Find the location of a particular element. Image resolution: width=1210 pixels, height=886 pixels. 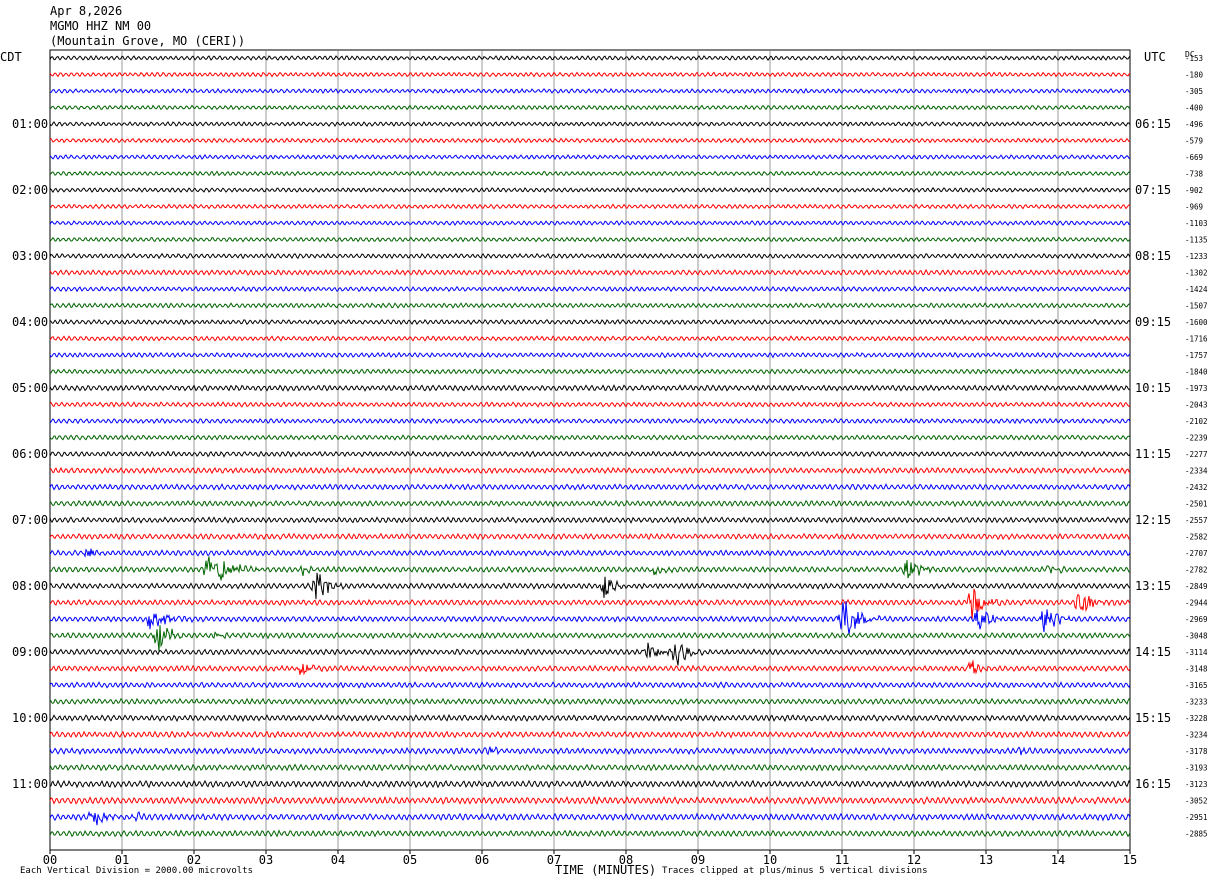

dc-offset-label: -3178 is located at coordinates (1196, 751).